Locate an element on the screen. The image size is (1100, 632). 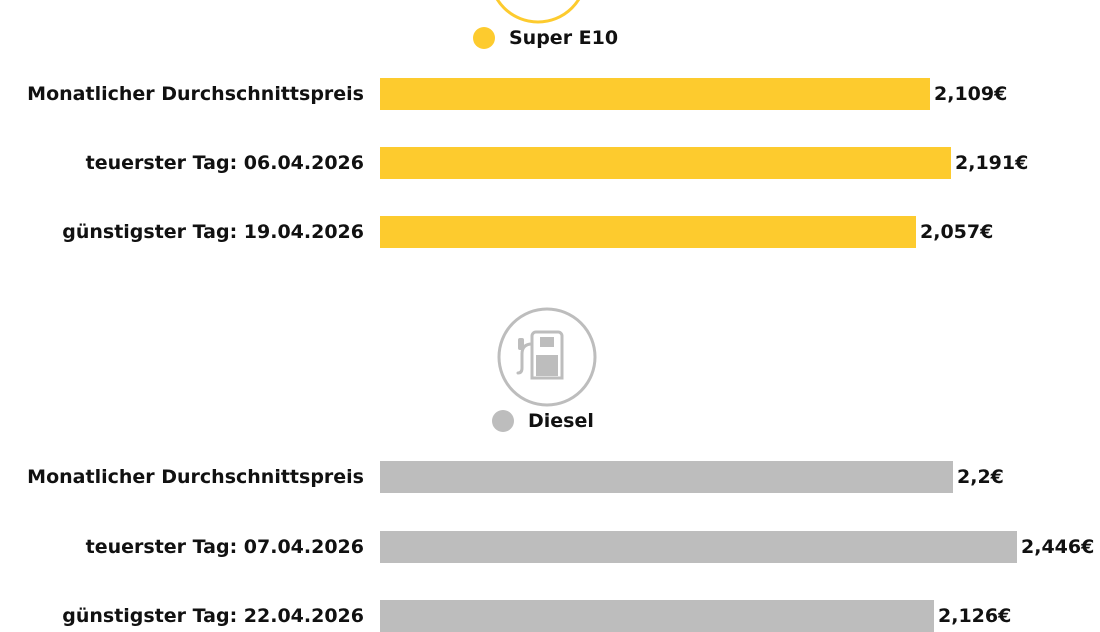
bar-row: teuerster Tag: 07.04.2026 2,446€ is located at coordinates (550, 547).